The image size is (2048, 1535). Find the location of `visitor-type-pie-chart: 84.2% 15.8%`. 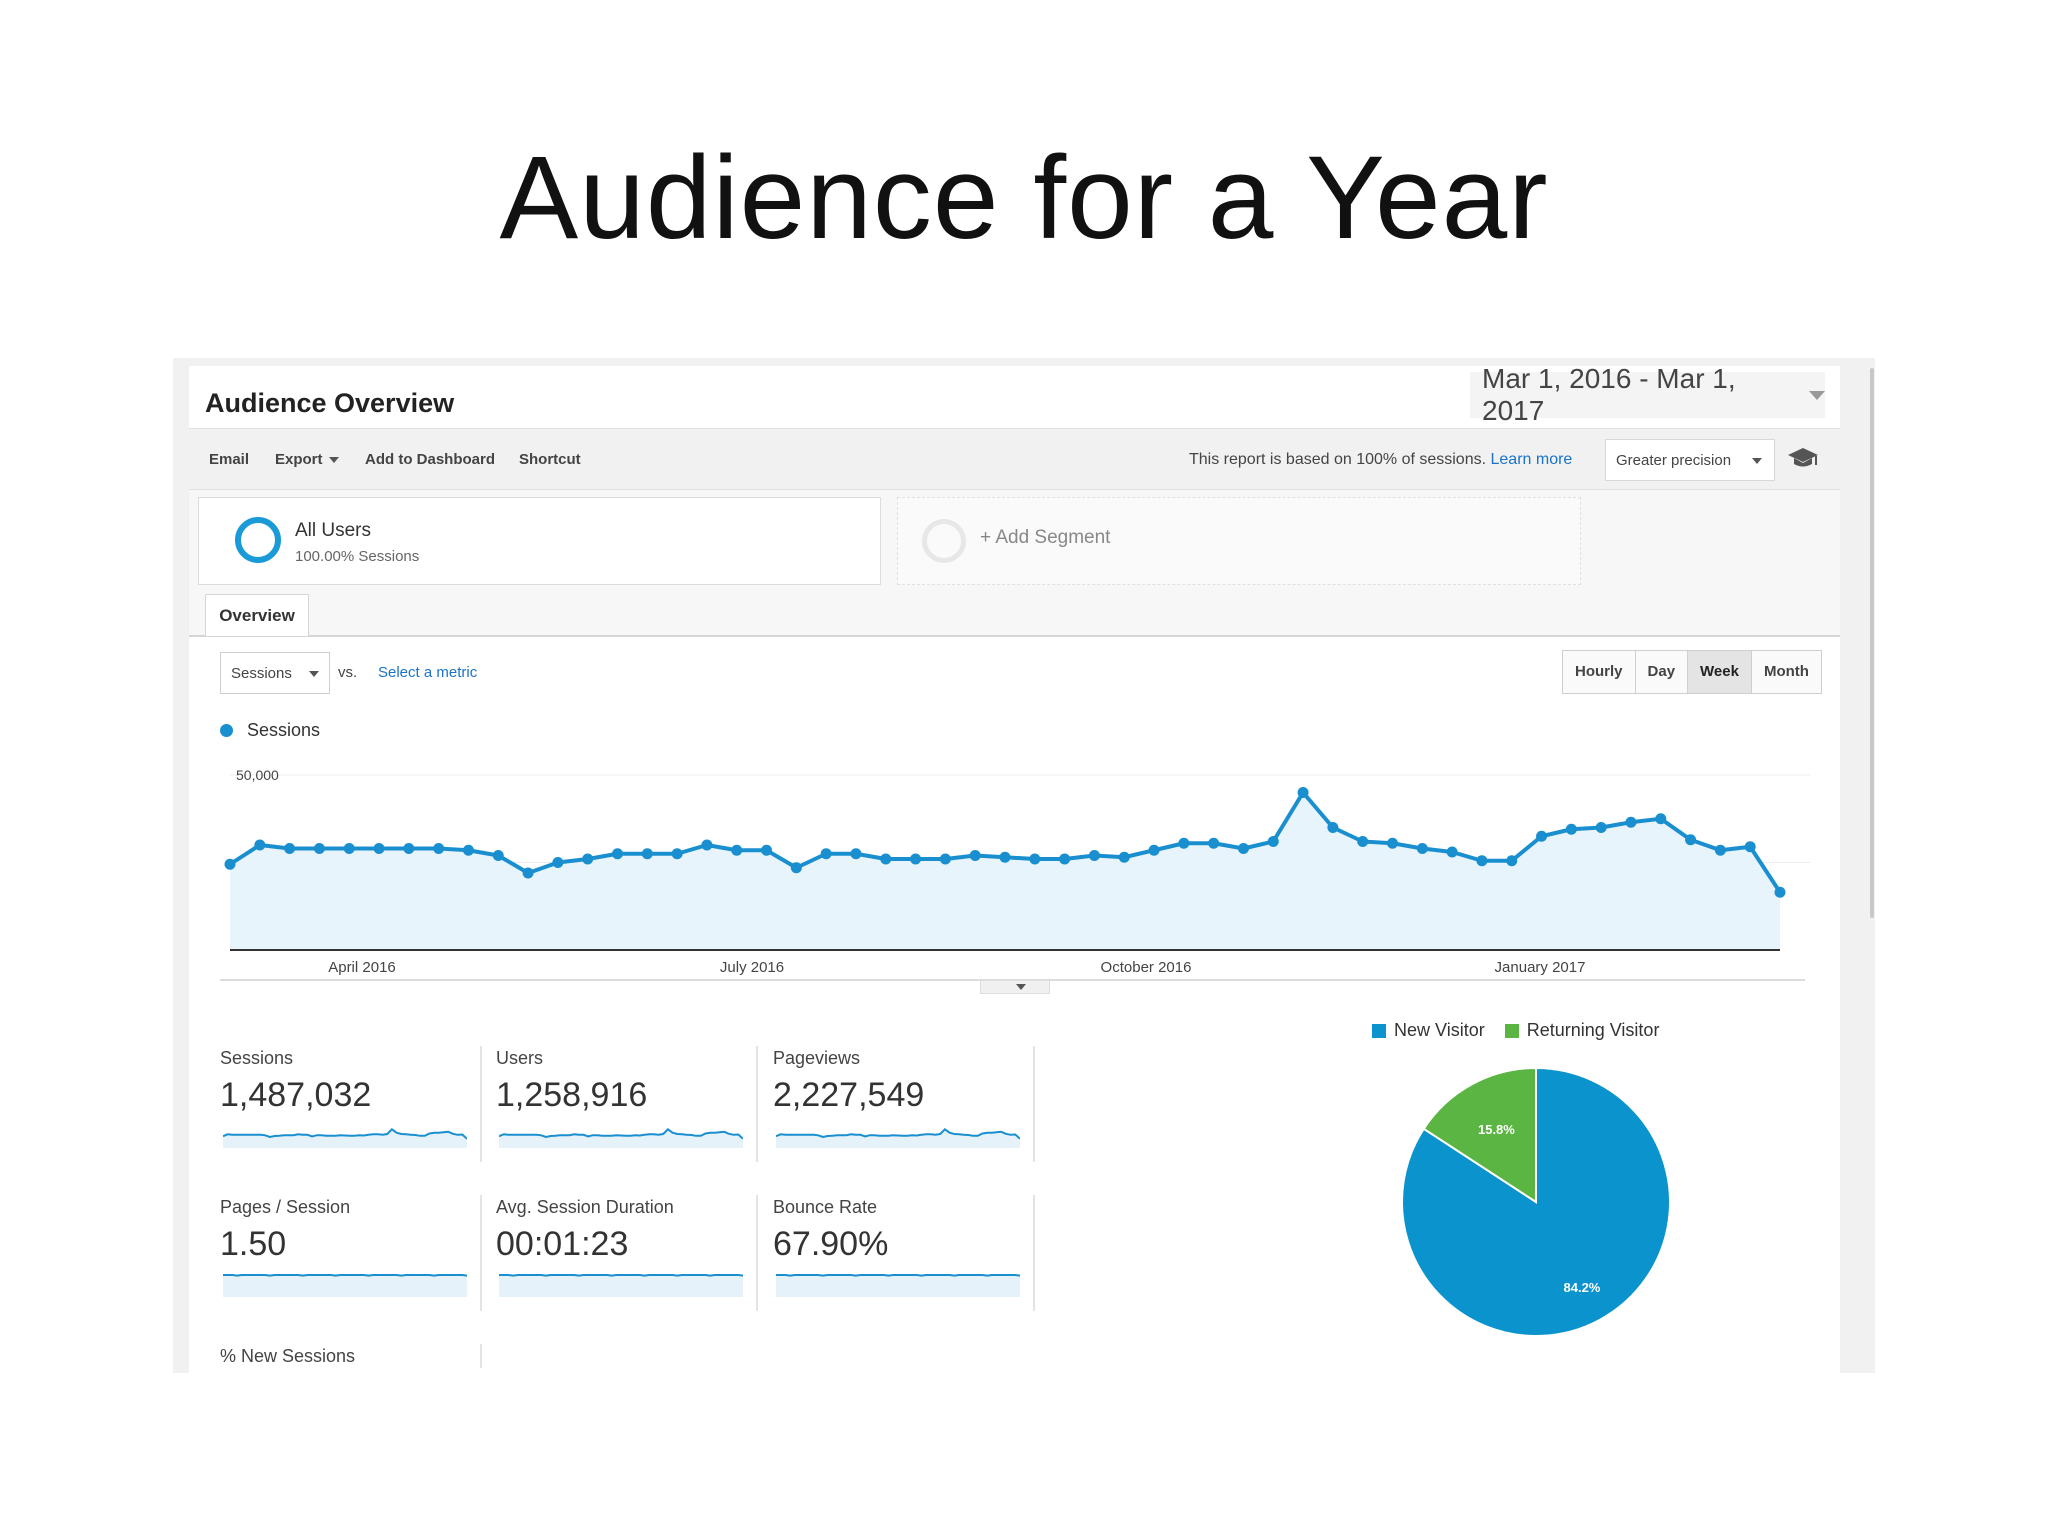

visitor-type-pie-chart: 84.2% 15.8% is located at coordinates (1536, 1202).